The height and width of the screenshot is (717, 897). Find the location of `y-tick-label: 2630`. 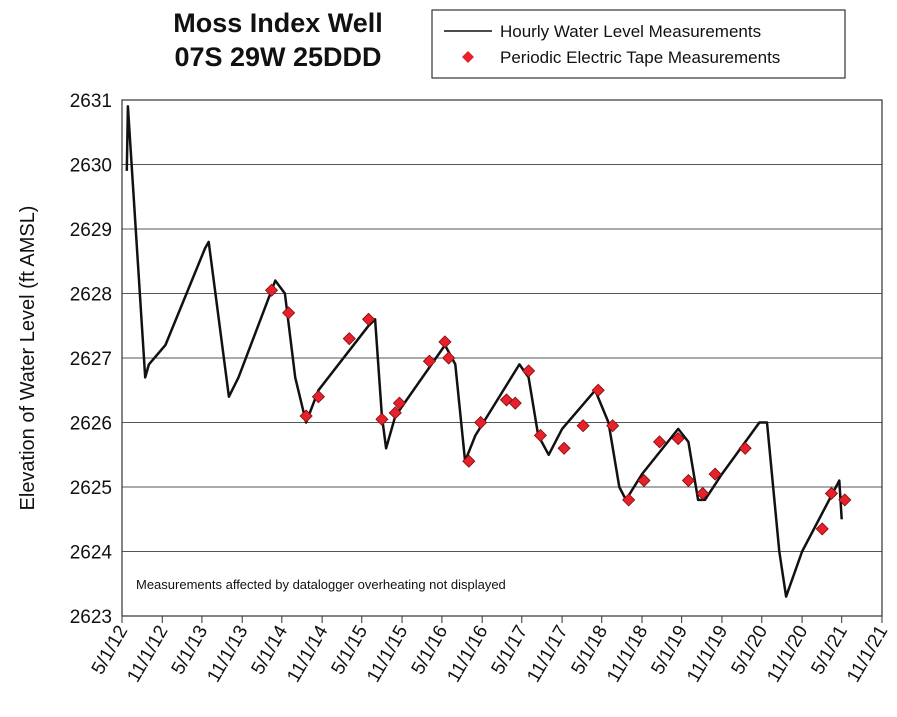

y-tick-label: 2630 is located at coordinates (91, 166).